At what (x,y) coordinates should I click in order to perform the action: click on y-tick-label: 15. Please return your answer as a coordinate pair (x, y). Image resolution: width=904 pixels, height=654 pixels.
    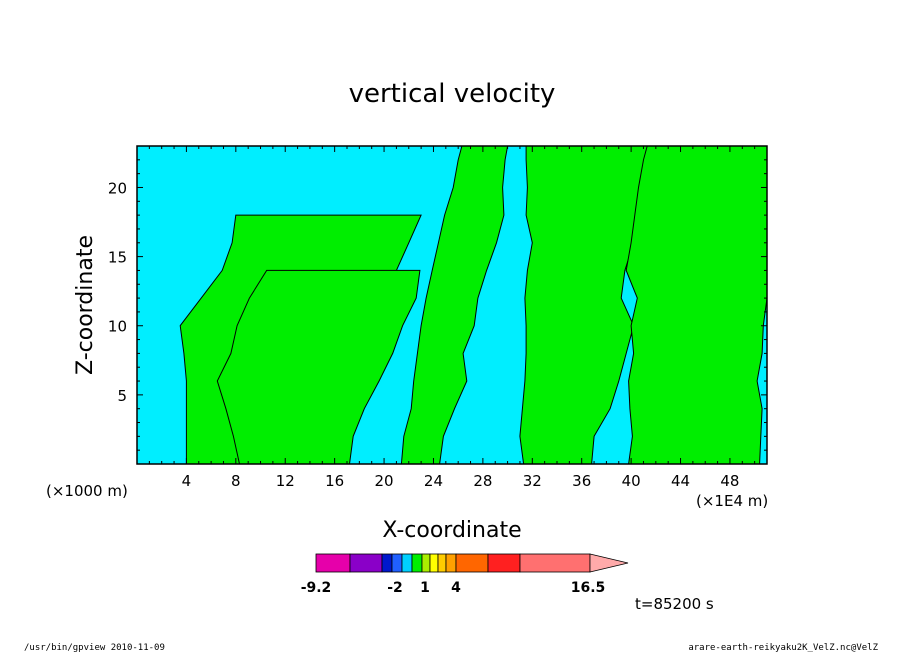
    Looking at the image, I should click on (117, 258).